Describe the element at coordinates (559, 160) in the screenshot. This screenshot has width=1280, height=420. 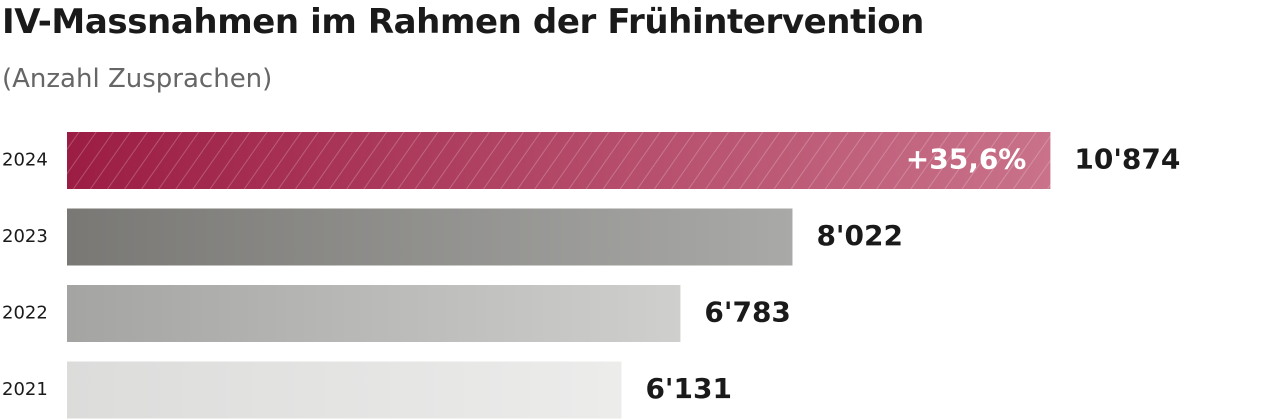
I see `bar-hatch-2024` at that location.